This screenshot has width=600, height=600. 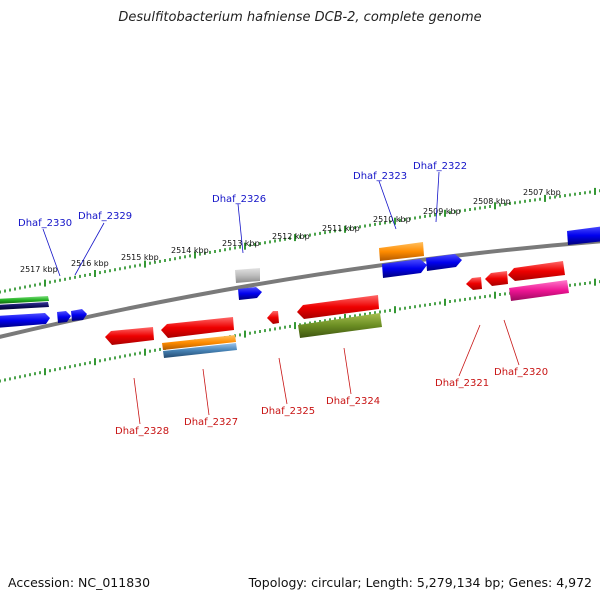 What do you see at coordinates (462, 383) in the screenshot?
I see `gene-label-reverse: Dhaf_2321` at bounding box center [462, 383].